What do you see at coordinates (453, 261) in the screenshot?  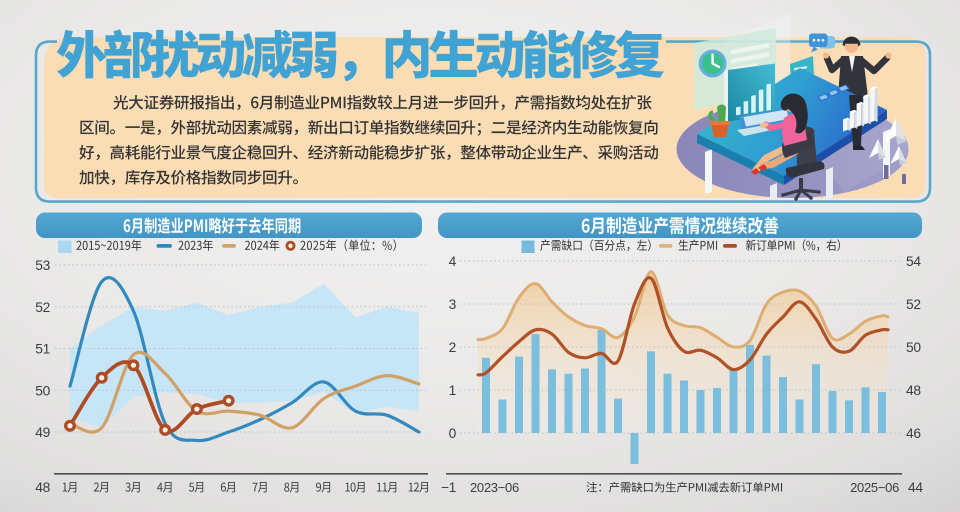 I see `svg-text: 4` at bounding box center [453, 261].